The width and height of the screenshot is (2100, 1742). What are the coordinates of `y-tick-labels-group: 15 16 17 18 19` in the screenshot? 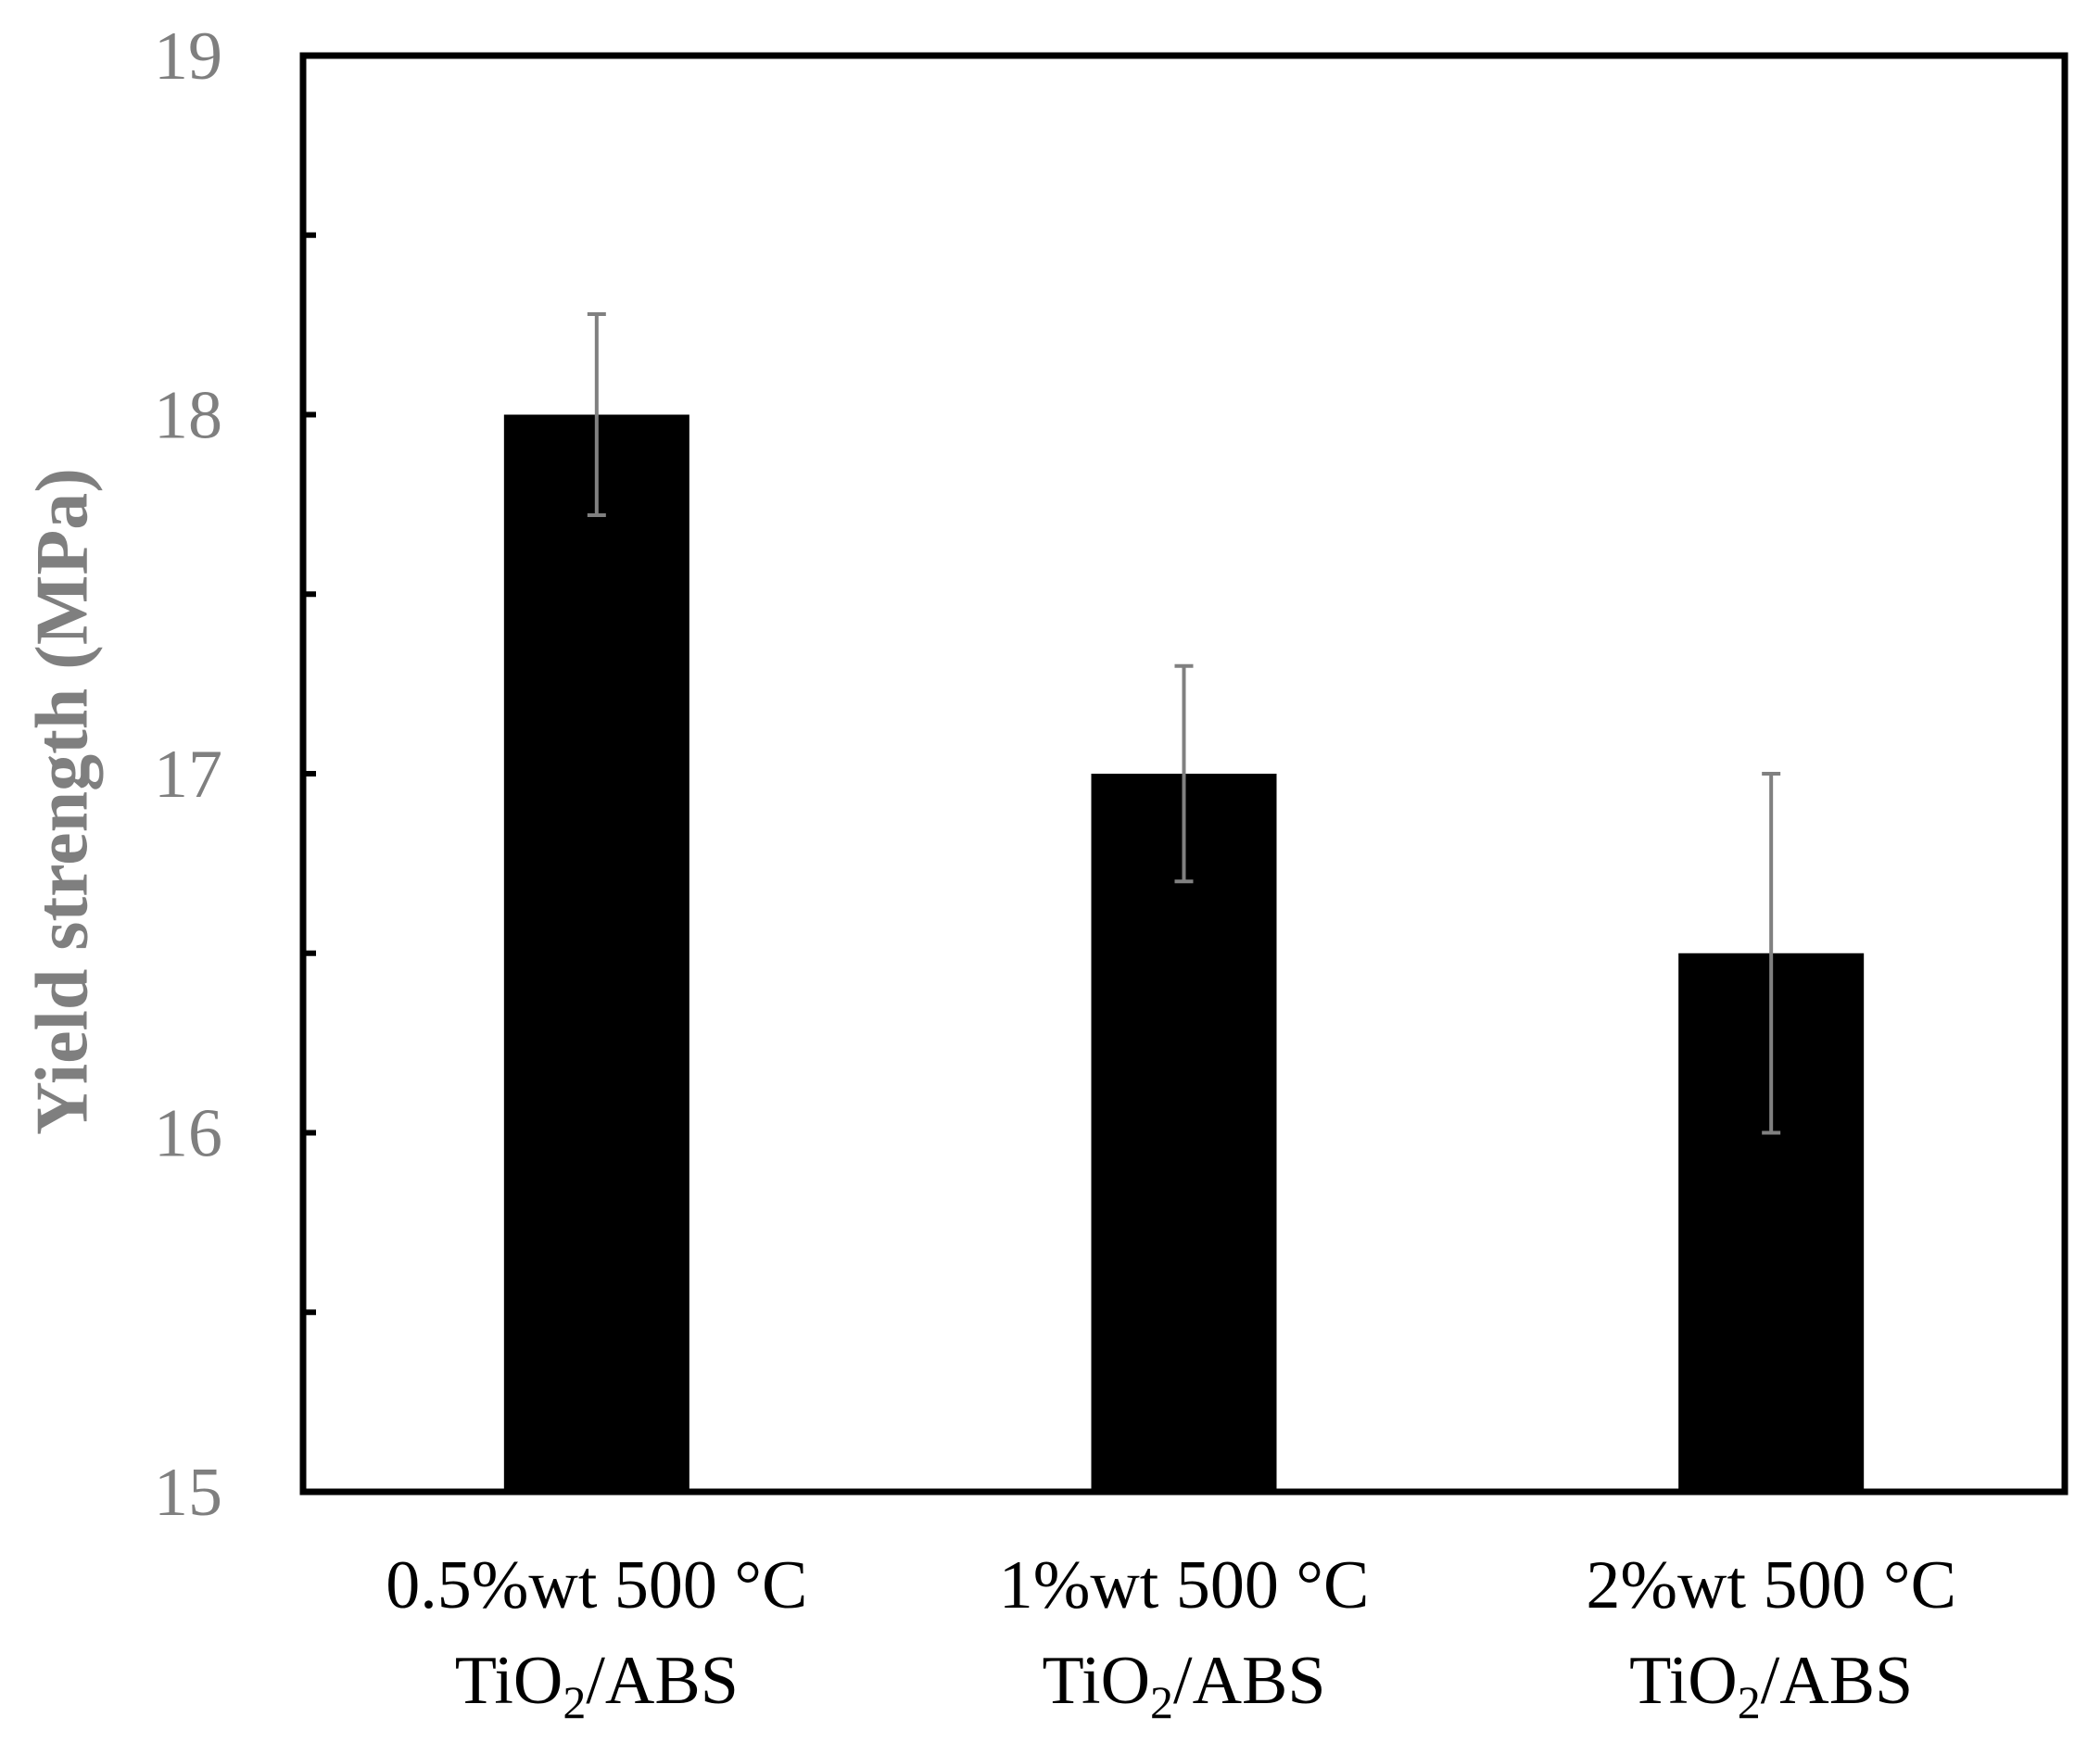 It's located at (188, 775).